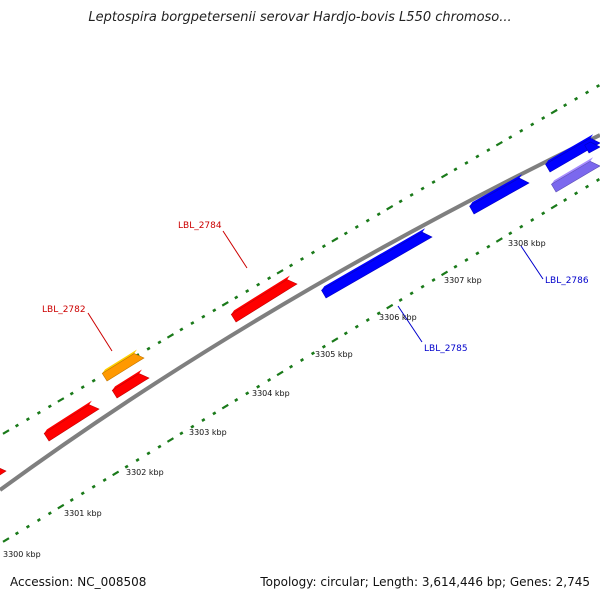 The height and width of the screenshot is (600, 600). I want to click on rna-gene-right-edge-body, so click(575, 176).